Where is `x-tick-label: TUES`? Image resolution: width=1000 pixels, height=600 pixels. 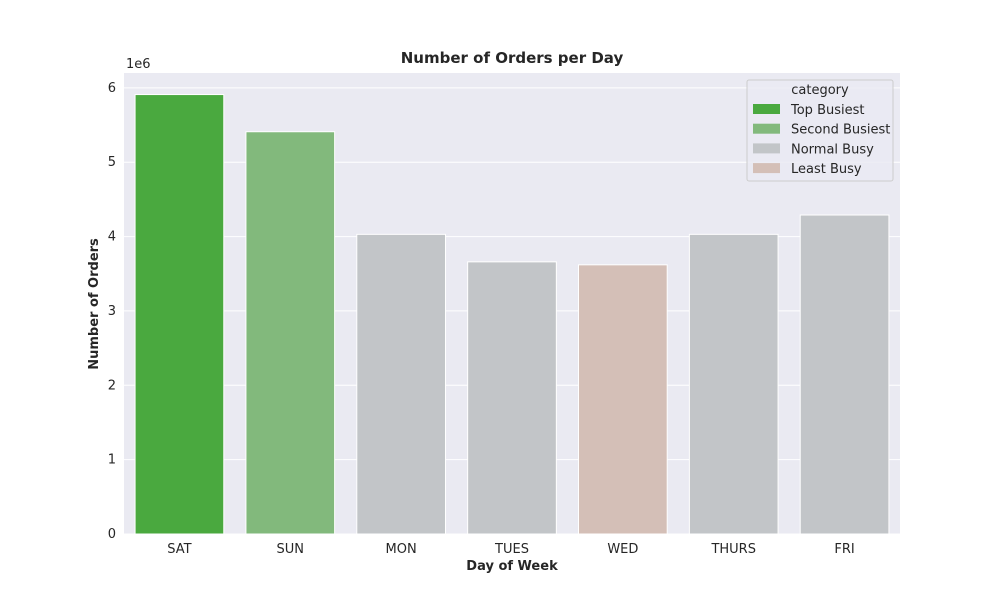
x-tick-label: TUES is located at coordinates (511, 549).